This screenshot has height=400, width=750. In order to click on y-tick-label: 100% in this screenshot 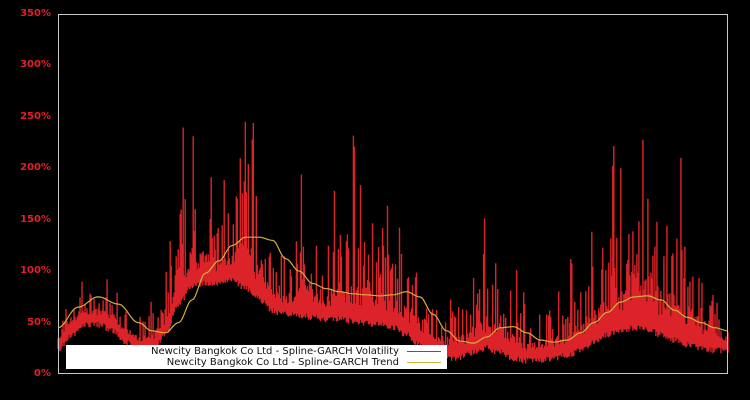, I will do `click(35, 271)`.